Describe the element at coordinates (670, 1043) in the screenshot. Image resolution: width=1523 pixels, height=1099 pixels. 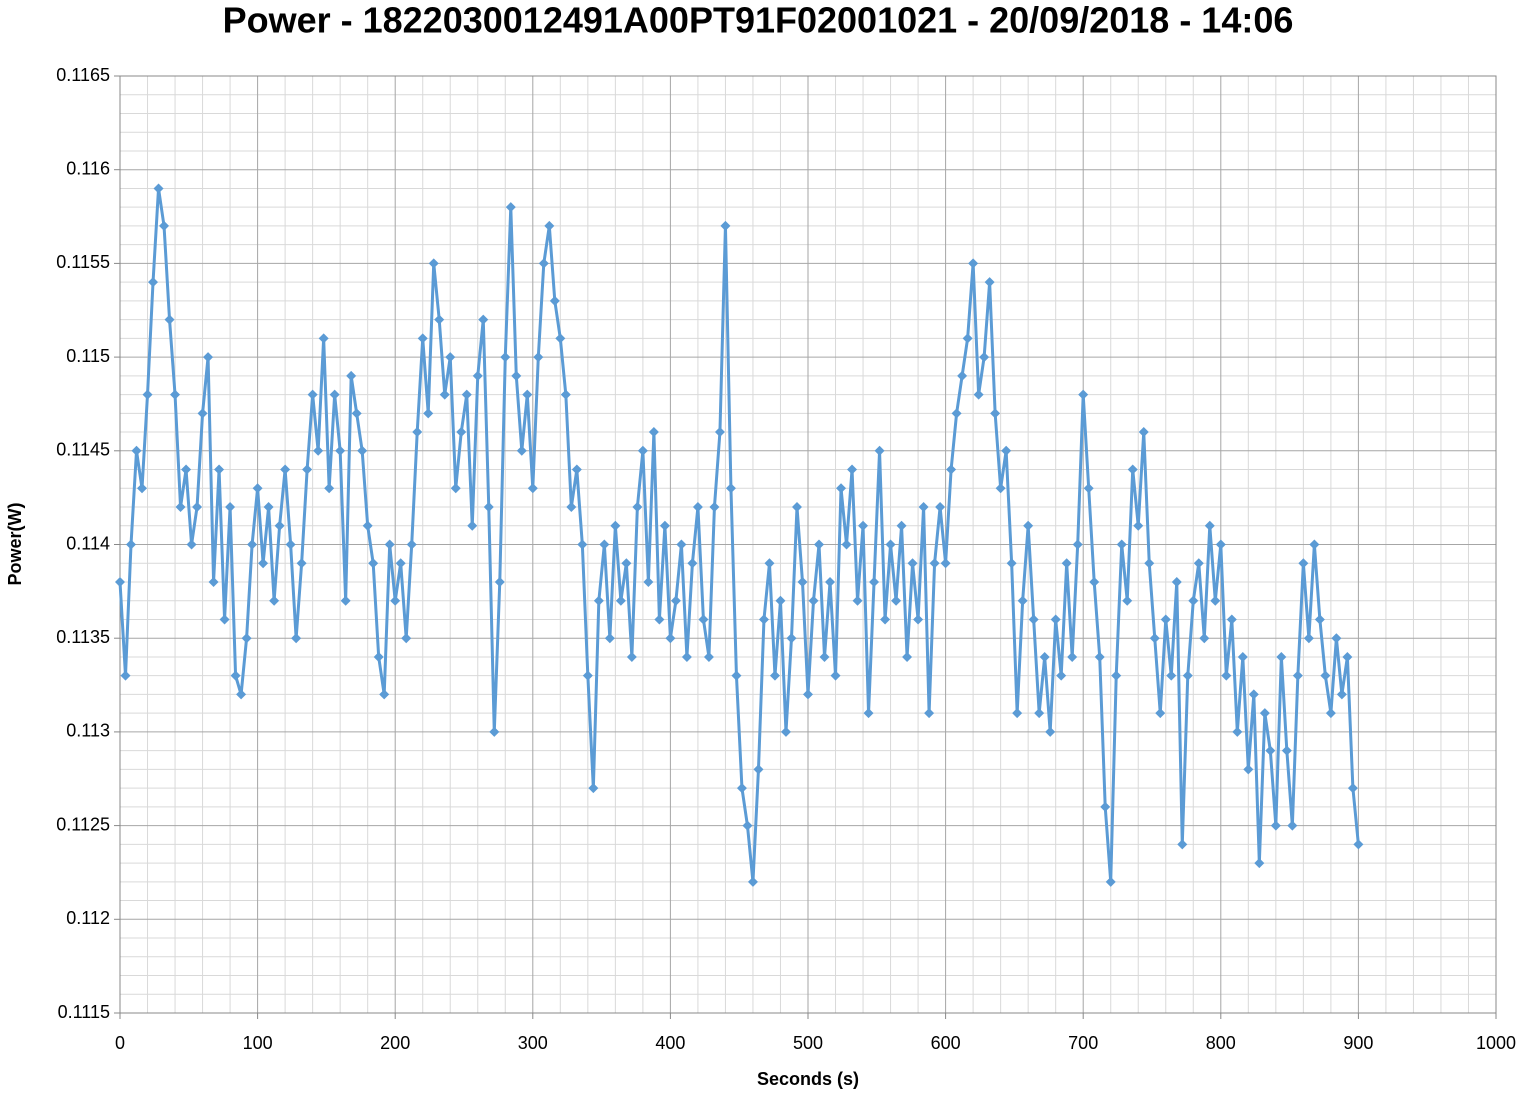
I see `x-tick-label: 400` at that location.